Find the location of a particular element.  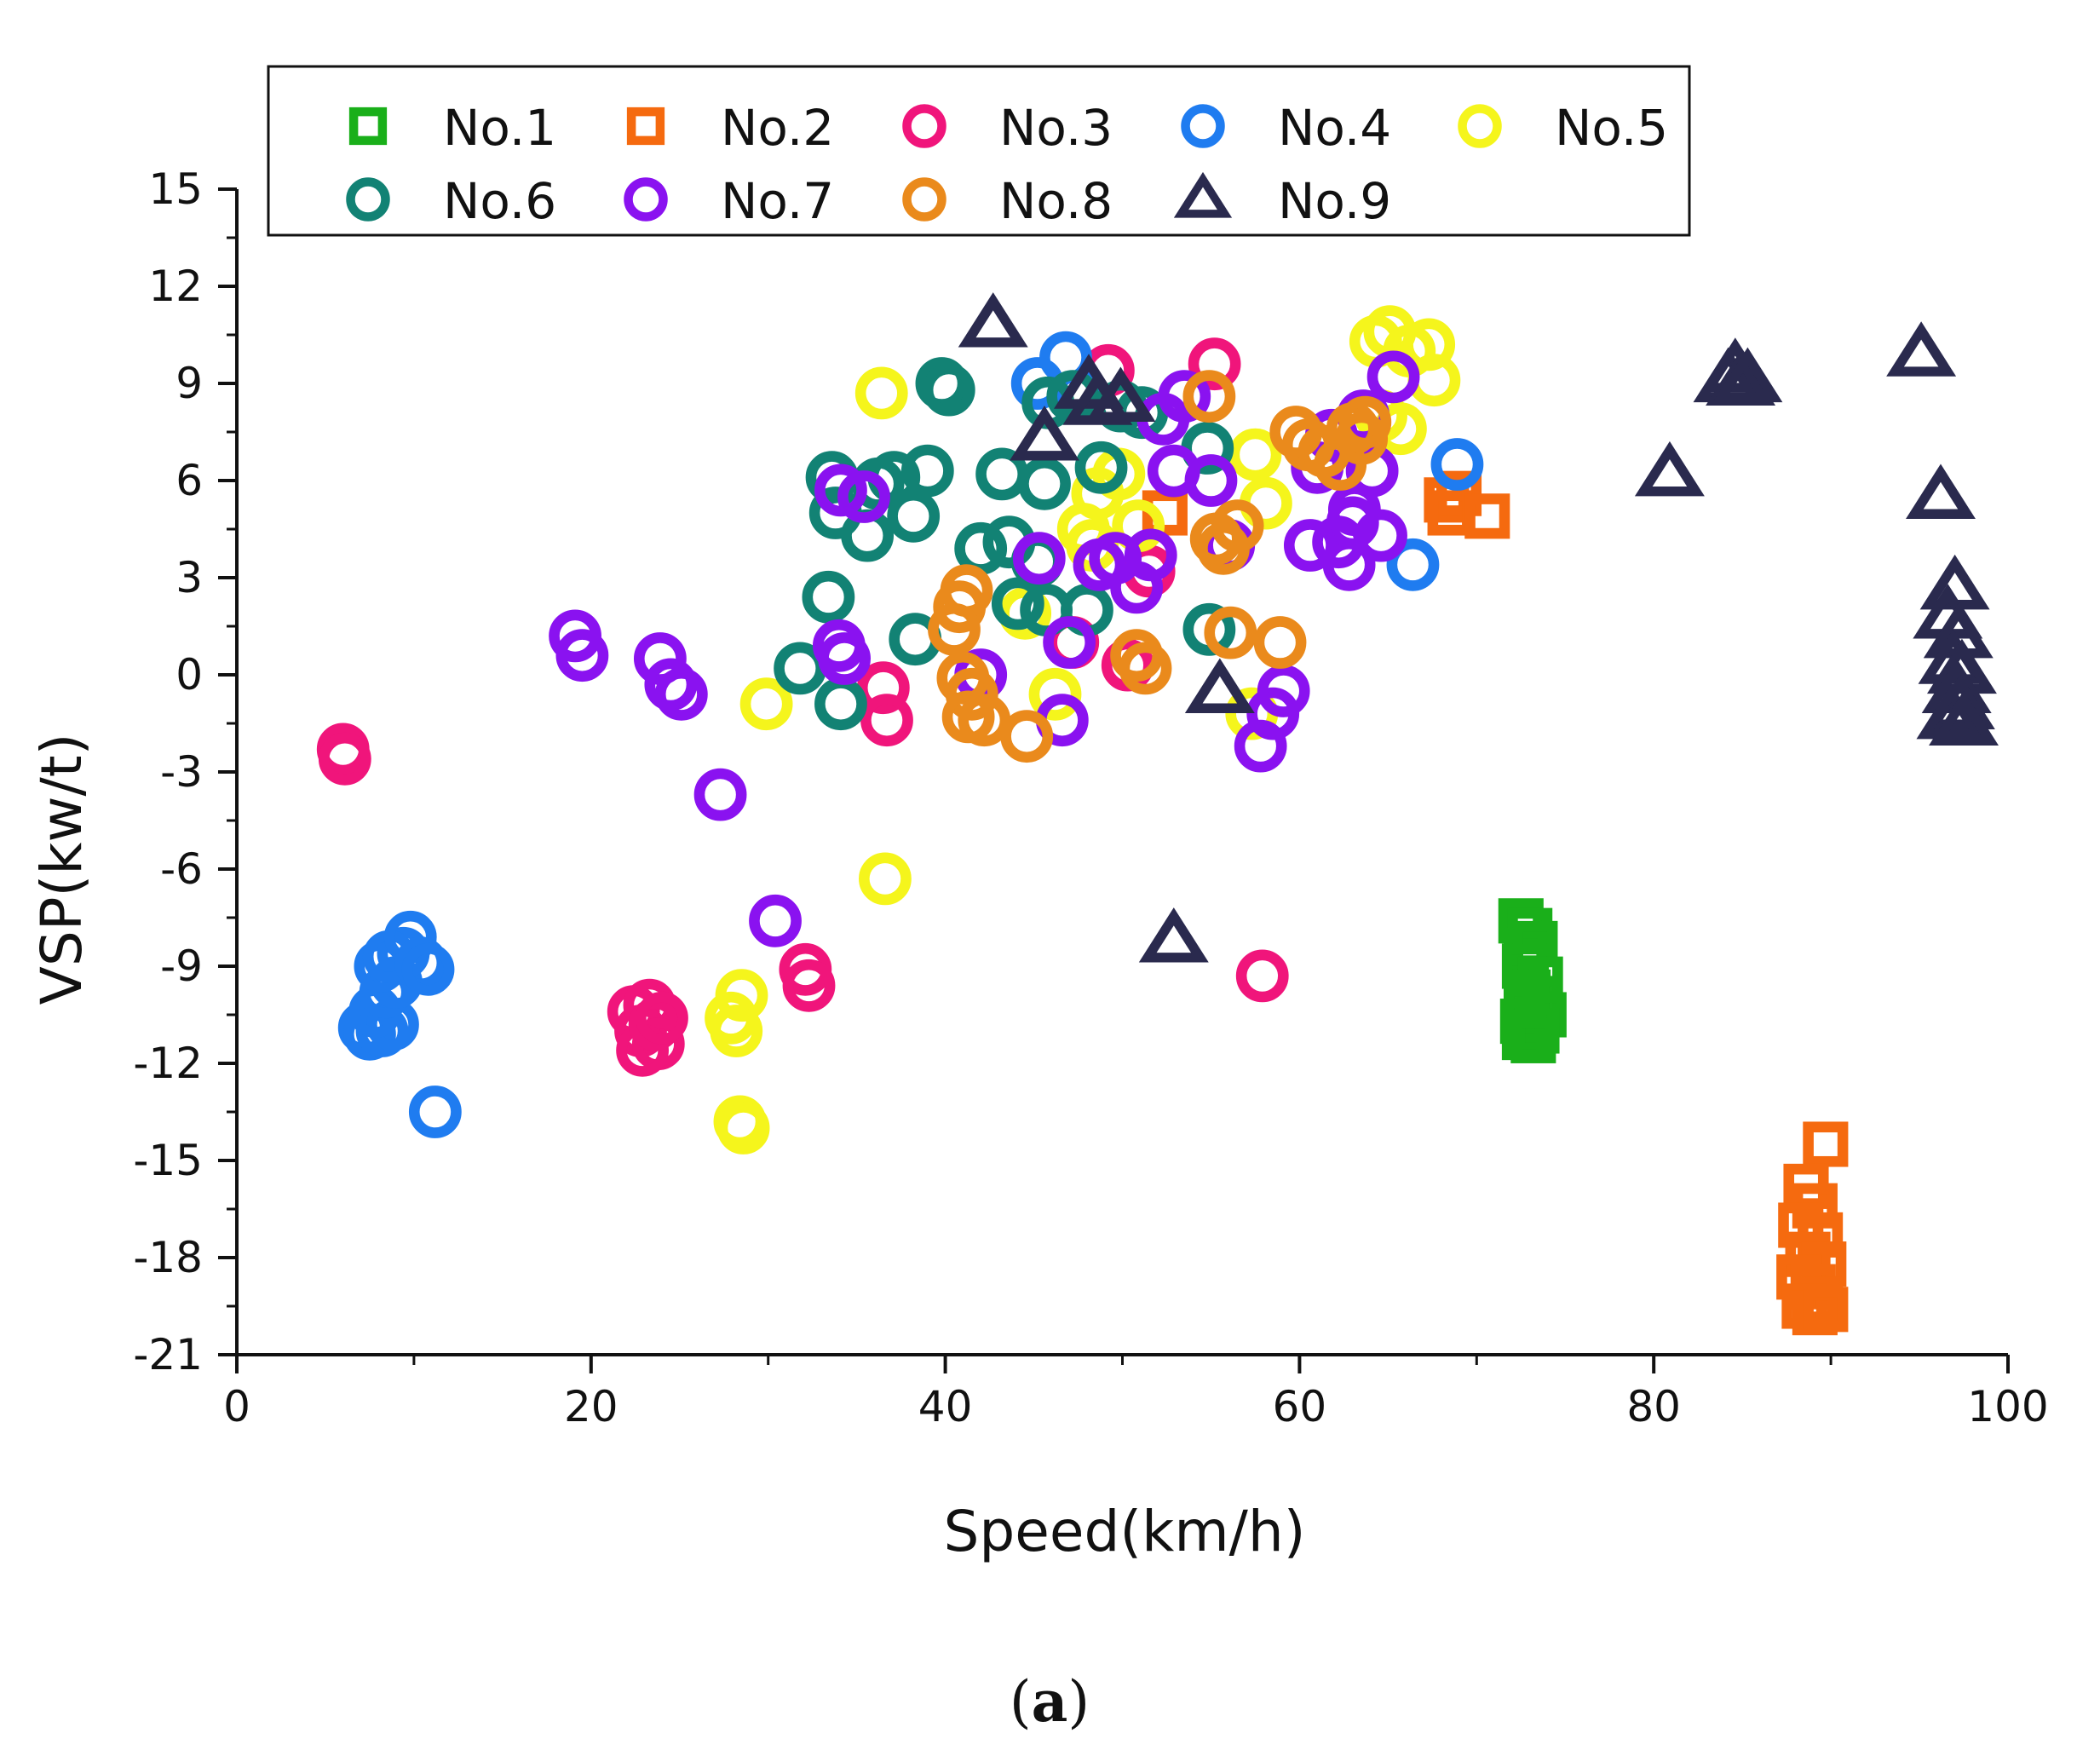

legend-item: No.5 is located at coordinates (1563, 128).